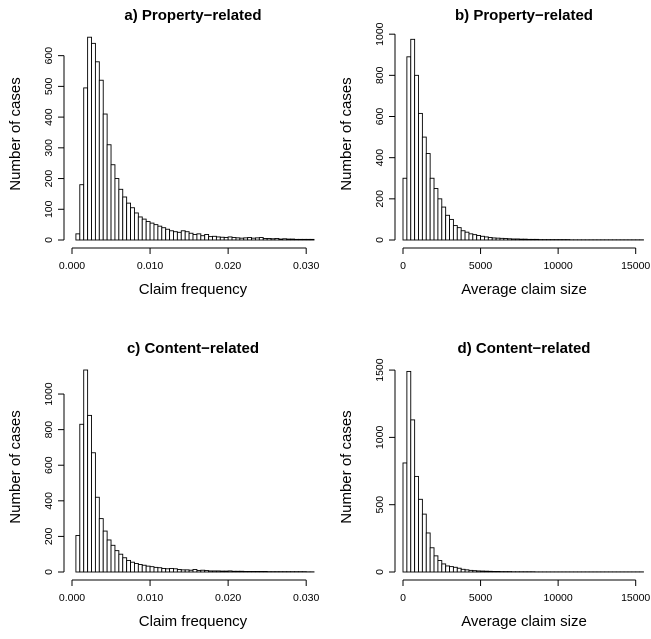 Image resolution: width=651 pixels, height=639 pixels. I want to click on panel-title: a) Property−related, so click(192, 15).